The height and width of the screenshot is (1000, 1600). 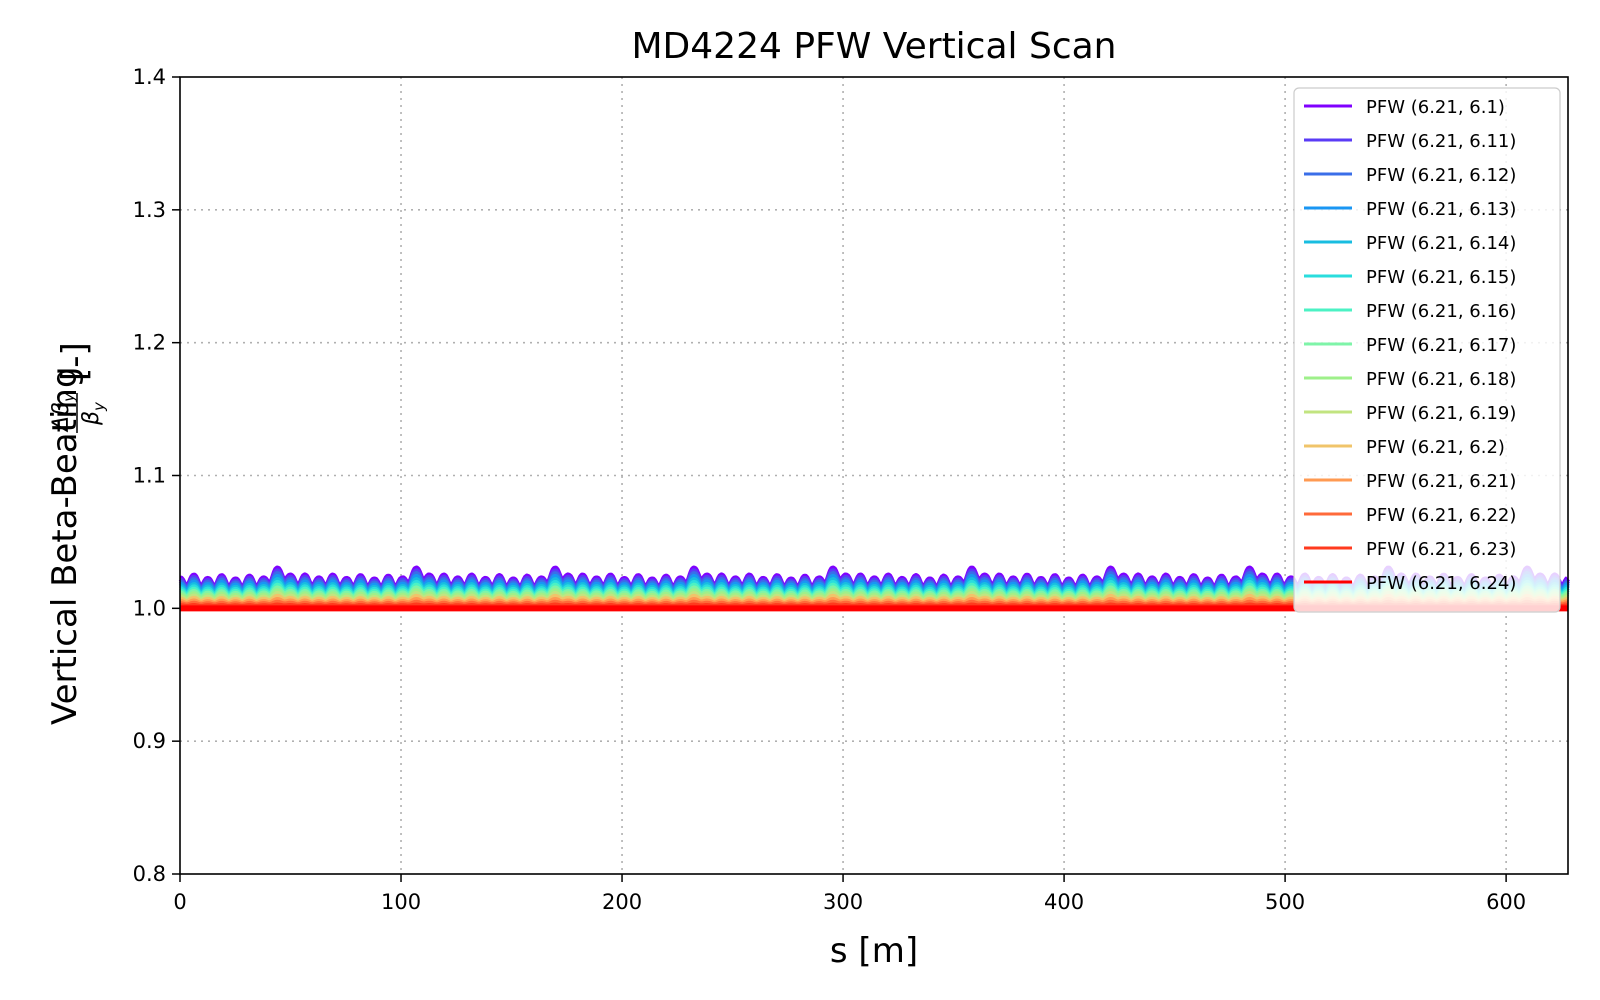 I want to click on legend-label: PFW (6.21, 6.23), so click(x=1441, y=549).